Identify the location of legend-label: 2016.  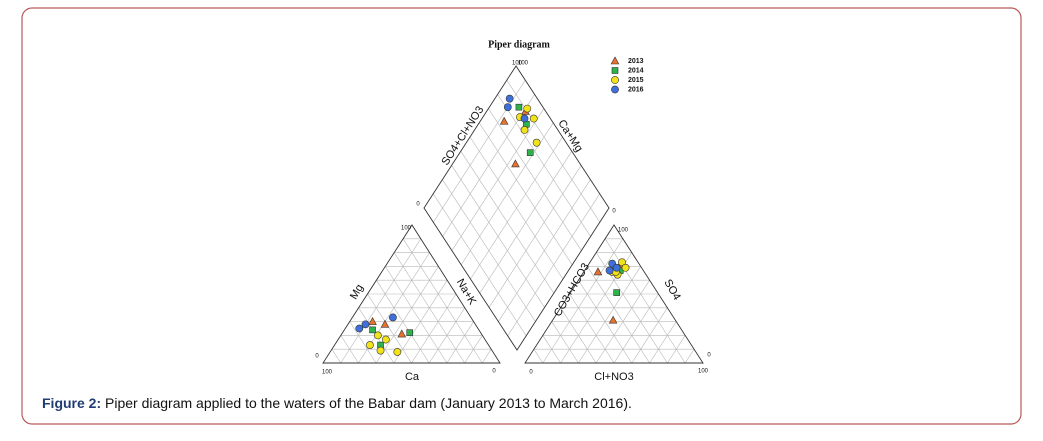
(636, 89).